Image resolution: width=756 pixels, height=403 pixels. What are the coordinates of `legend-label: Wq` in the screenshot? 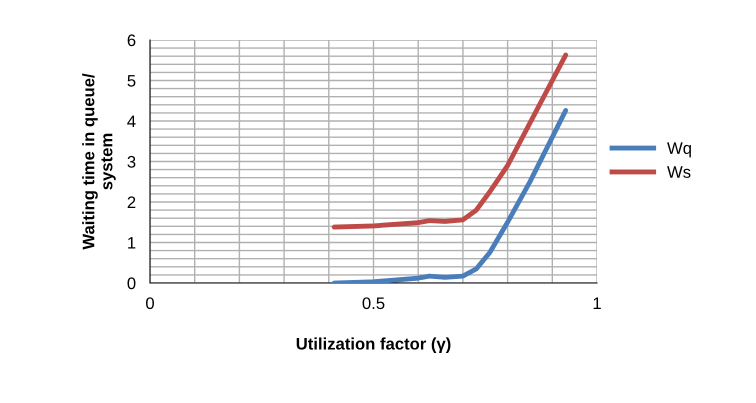 It's located at (679, 150).